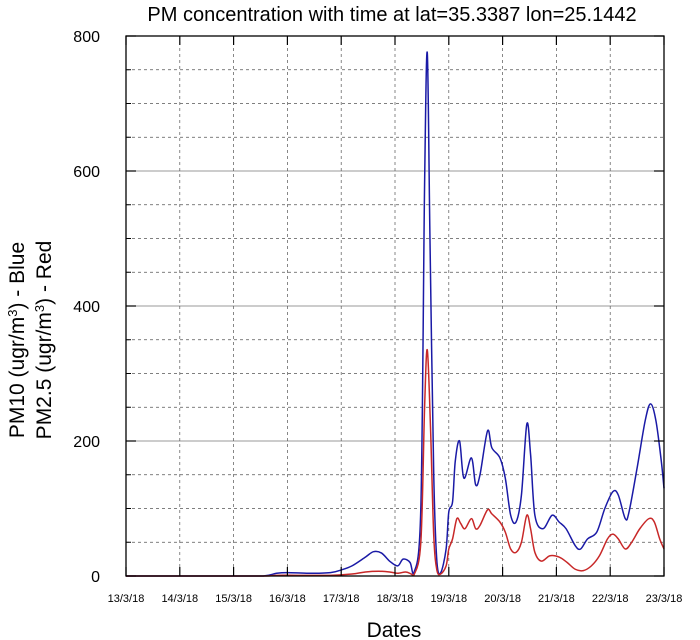 The image size is (700, 640). What do you see at coordinates (44, 273) in the screenshot?
I see `y-label2-post: ) - Red` at bounding box center [44, 273].